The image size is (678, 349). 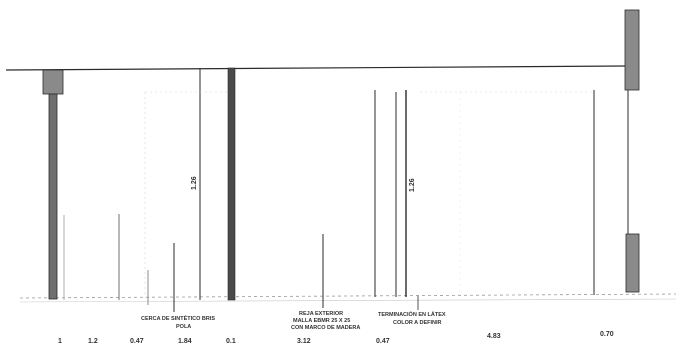 I want to click on dim-9: 0.70, so click(x=607, y=334).